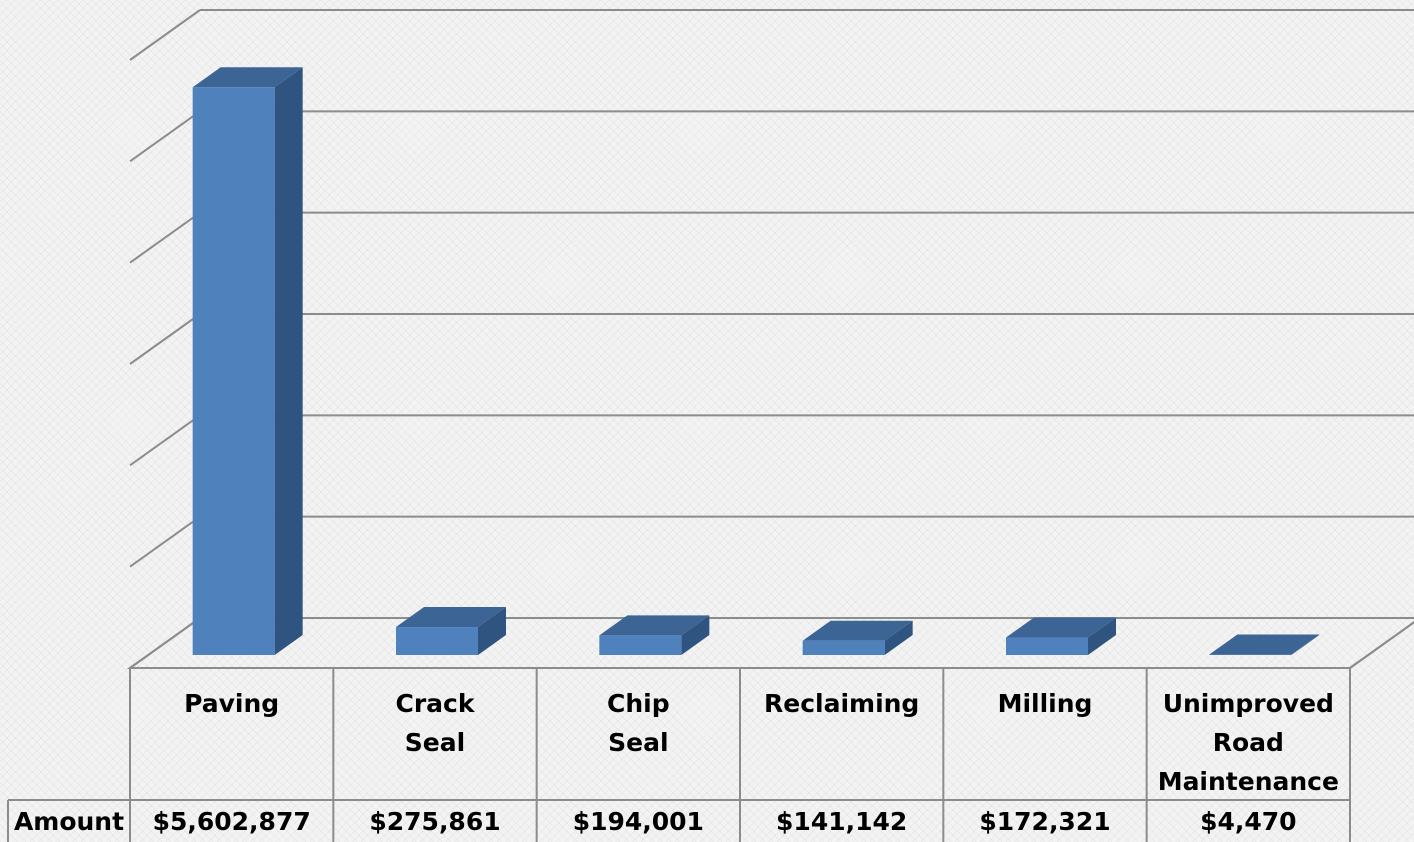 The image size is (1414, 842). I want to click on value-label: $5,602,877, so click(231, 821).